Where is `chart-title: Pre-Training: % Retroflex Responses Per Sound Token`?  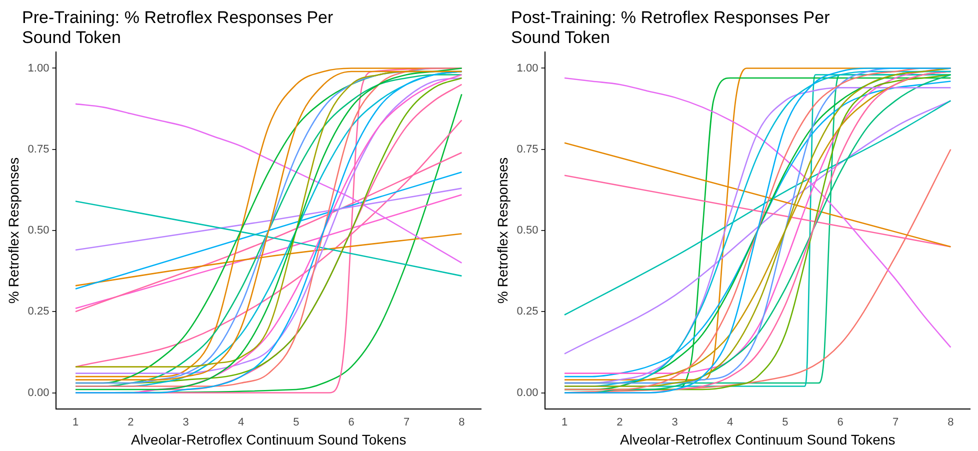 chart-title: Pre-Training: % Retroflex Responses Per Sound Token is located at coordinates (178, 28).